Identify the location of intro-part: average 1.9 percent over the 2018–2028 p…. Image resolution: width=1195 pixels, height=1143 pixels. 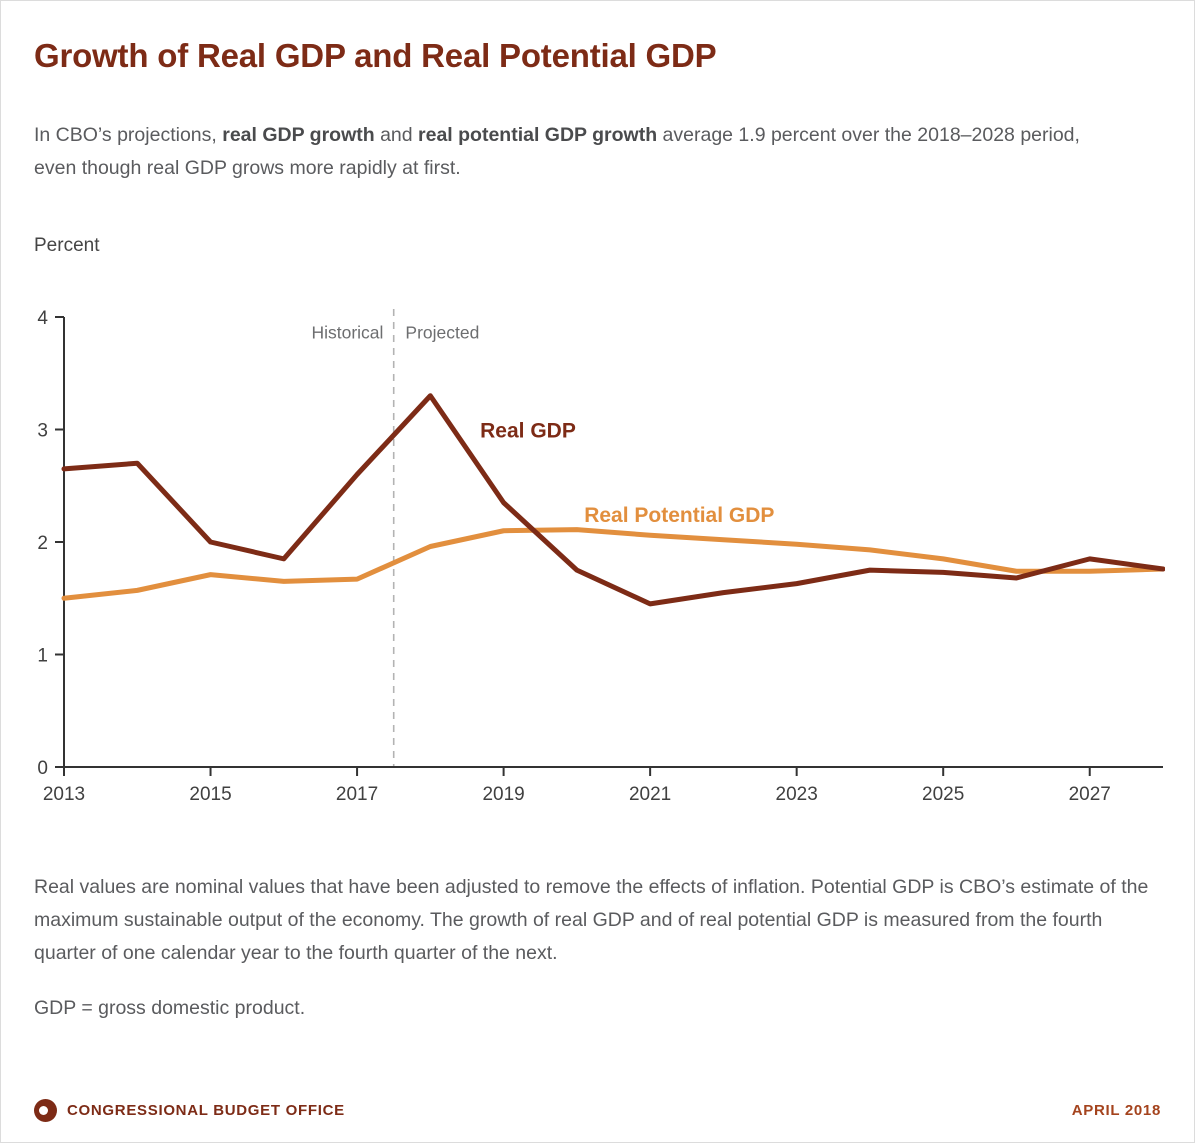
(557, 151).